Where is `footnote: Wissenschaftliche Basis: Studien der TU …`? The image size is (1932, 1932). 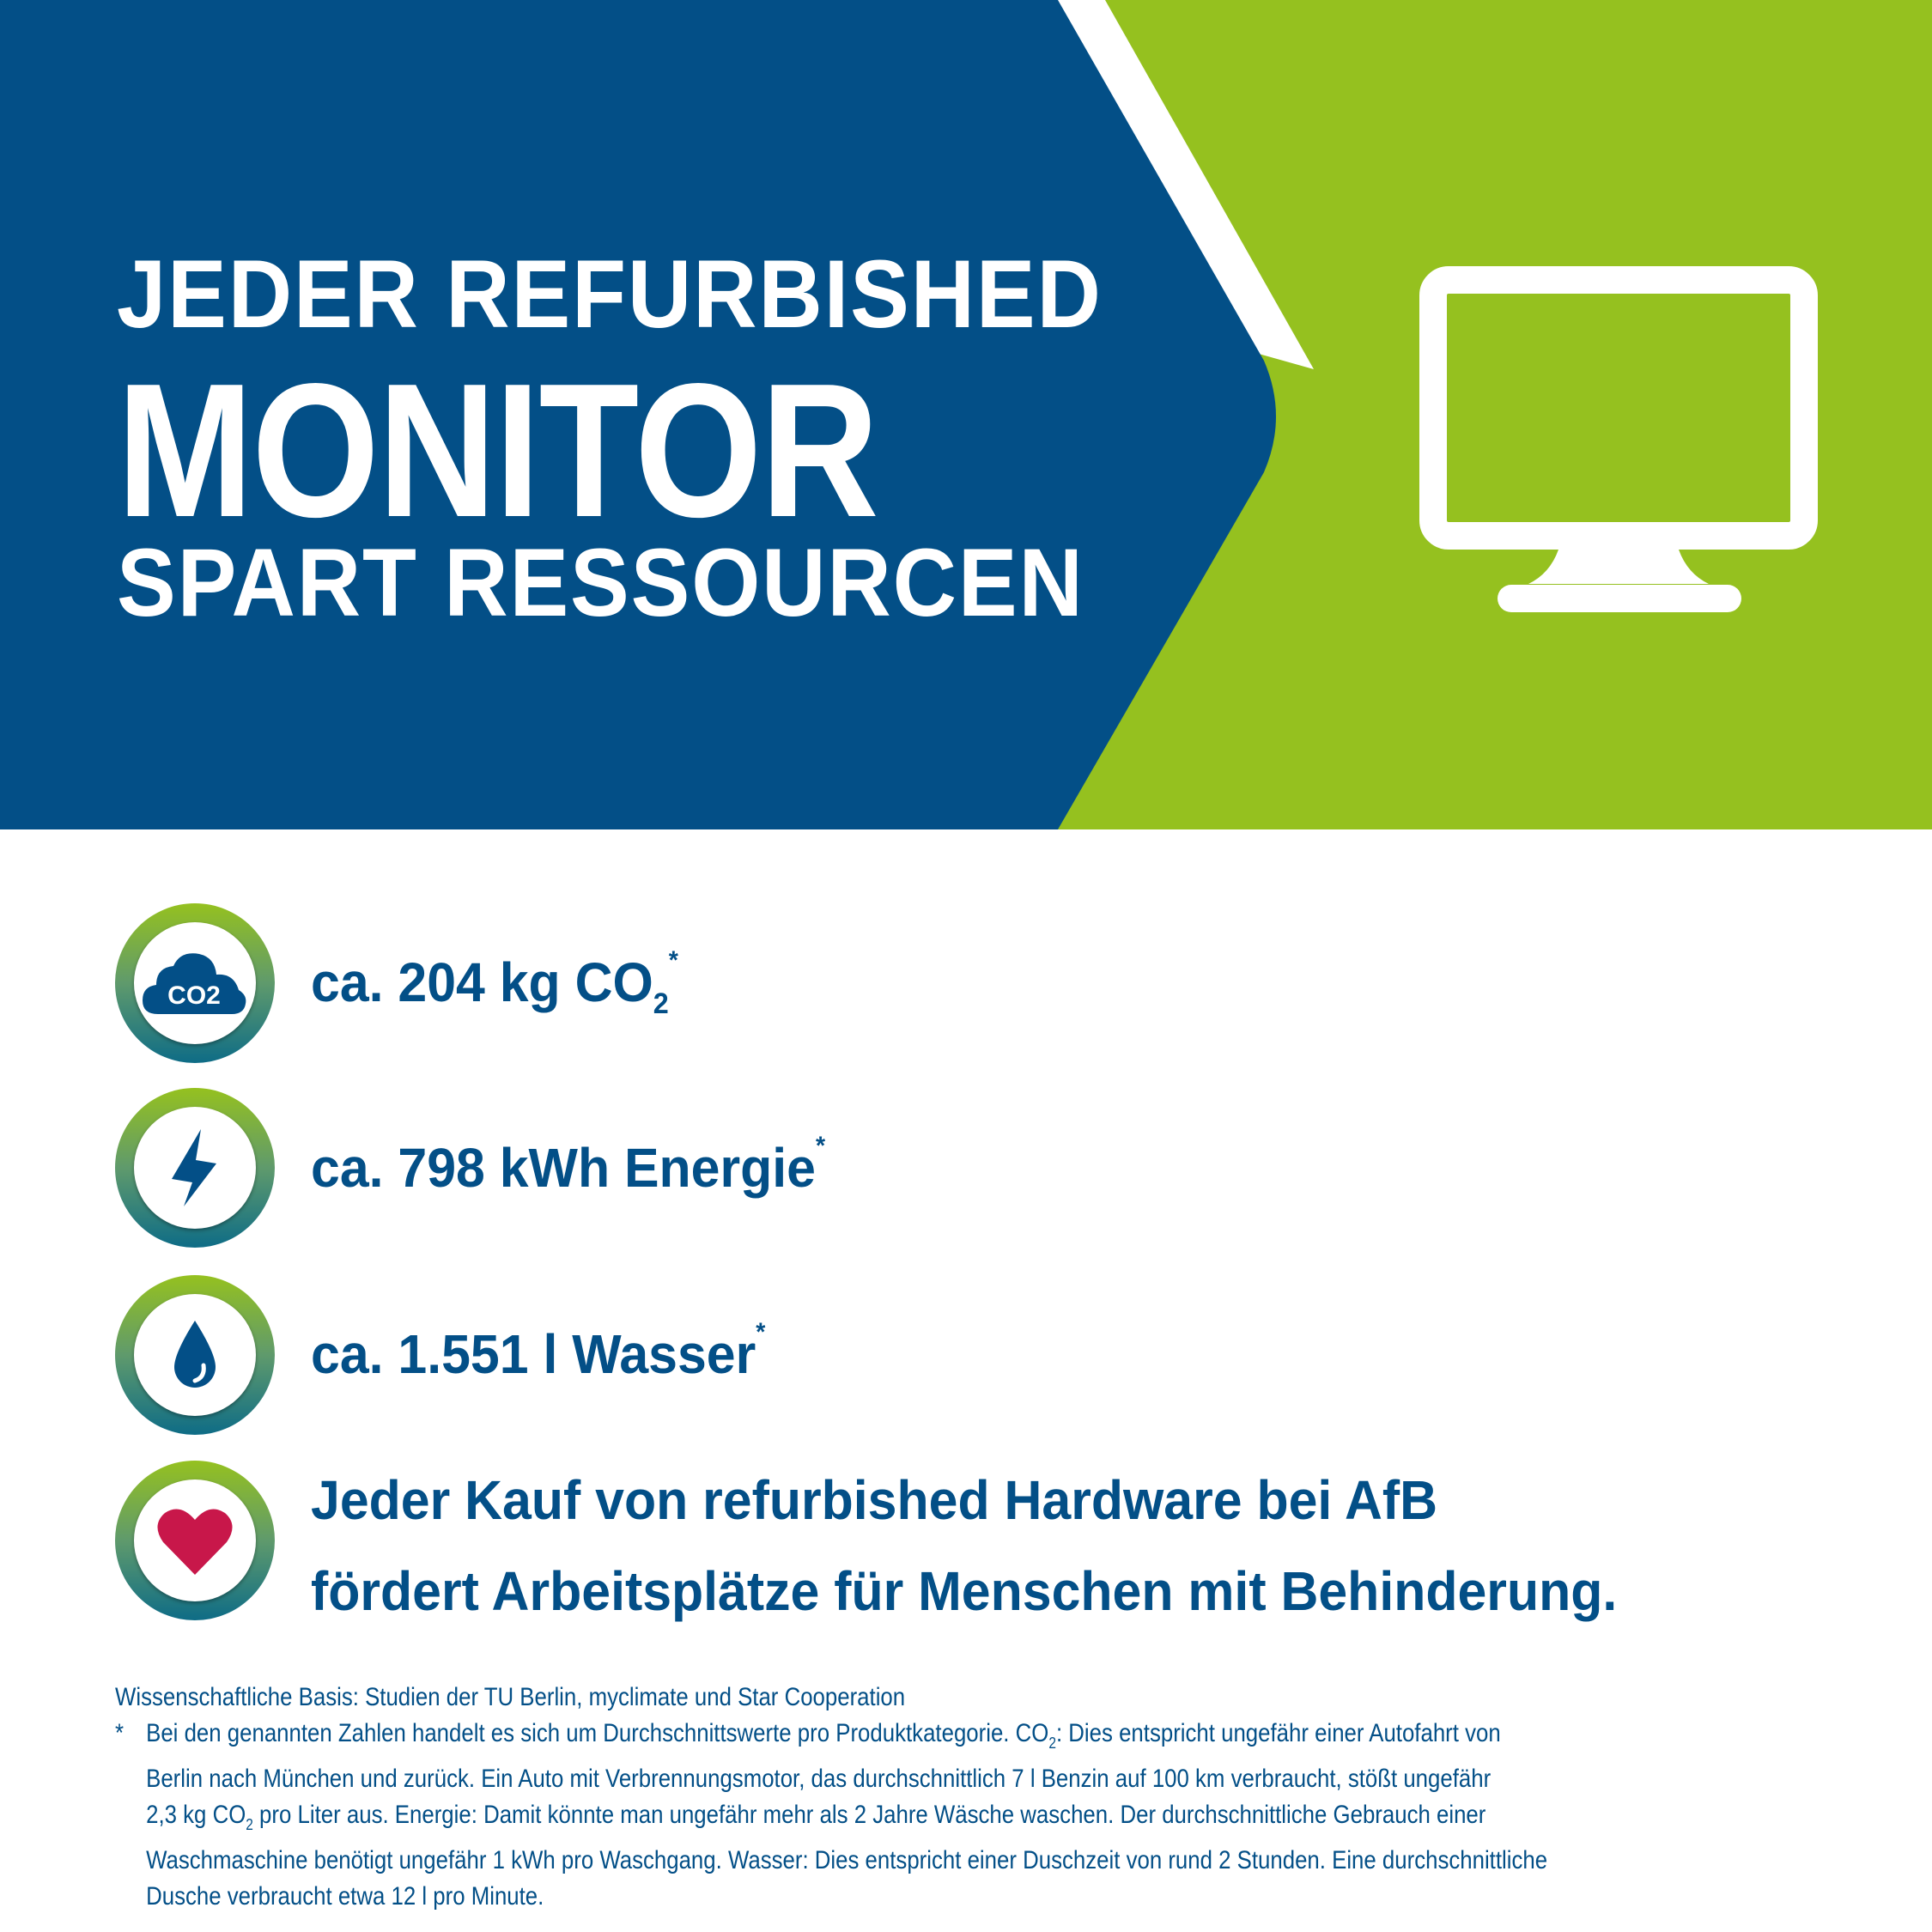 footnote: Wissenschaftliche Basis: Studien der TU … is located at coordinates (831, 1798).